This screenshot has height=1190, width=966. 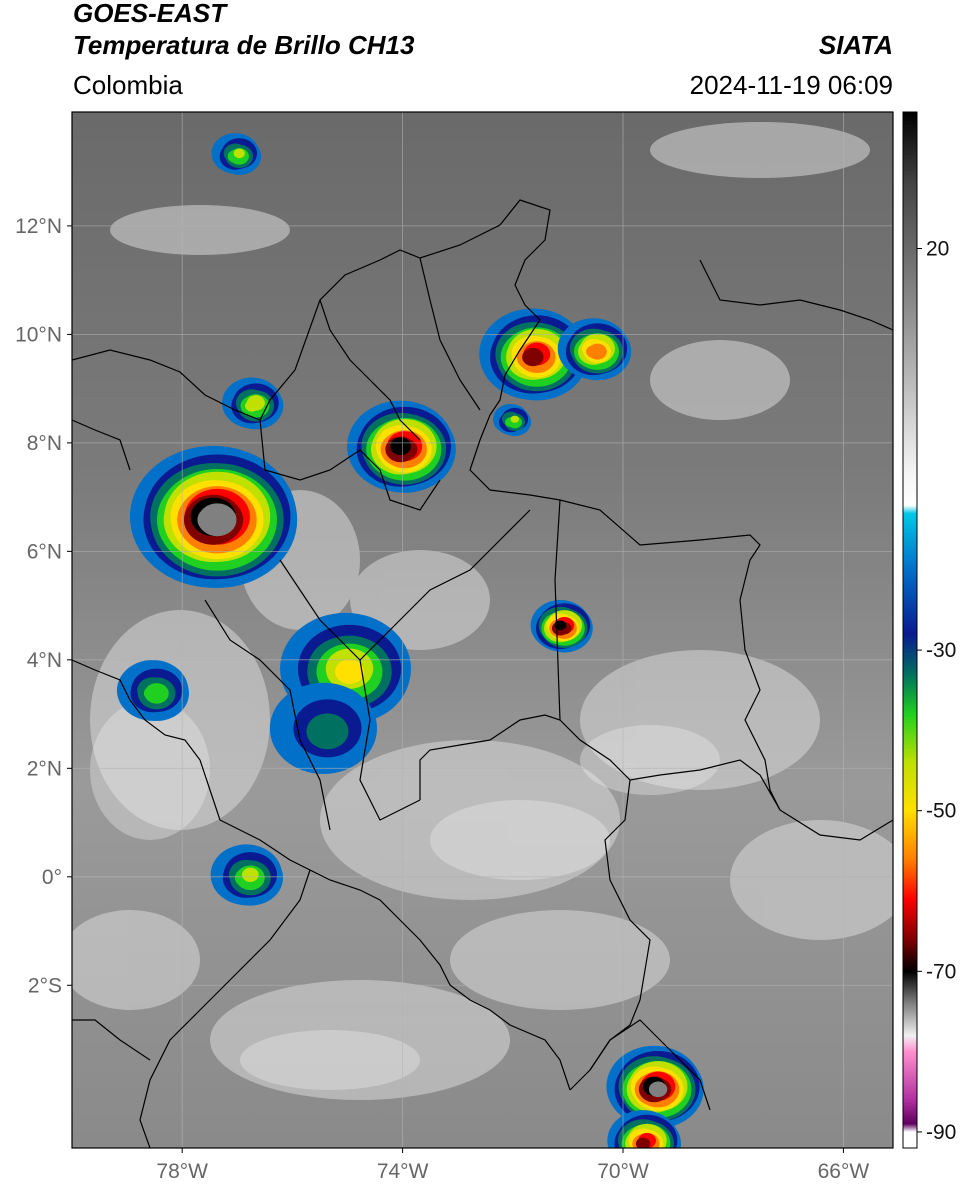 I want to click on colorbar: 20 -30 -50 -70 -90, so click(x=929, y=630).